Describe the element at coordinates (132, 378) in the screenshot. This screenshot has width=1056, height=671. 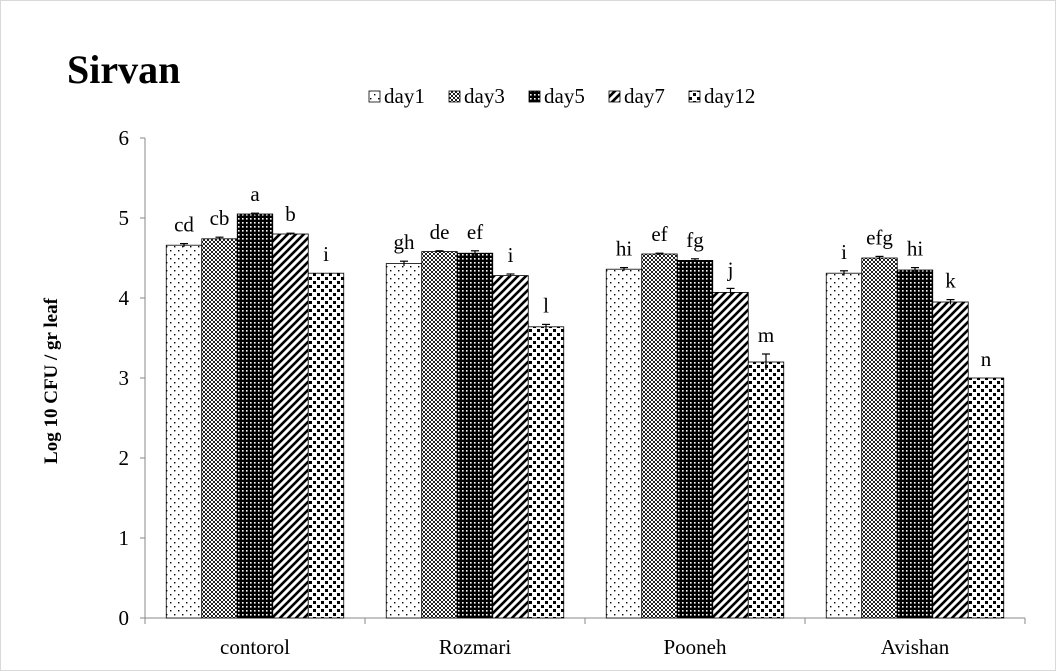
I see `y-axis: 0 1 2 3 4 5 6` at that location.